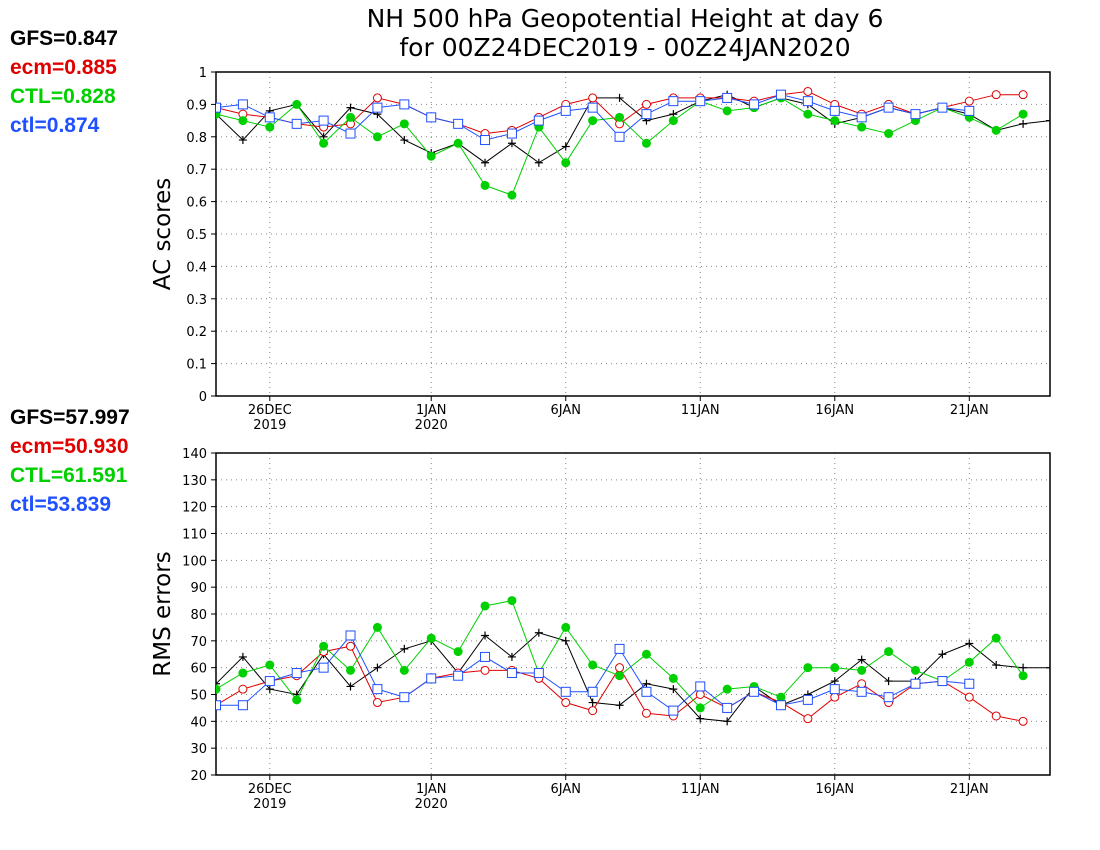  Describe the element at coordinates (196, 138) in the screenshot. I see `y-tick-label: 0.8` at that location.